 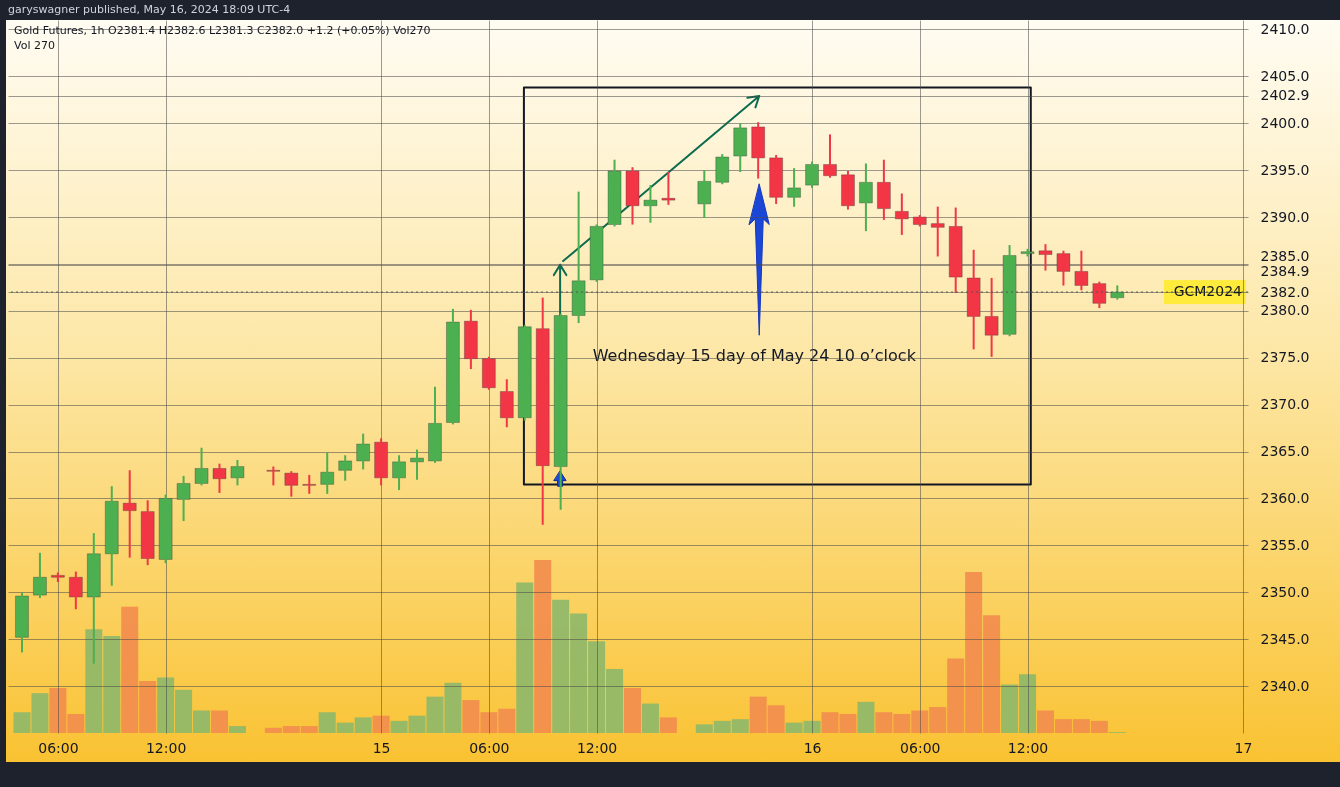 What do you see at coordinates (1285, 310) in the screenshot?
I see `y-tick-label: 2380.0` at bounding box center [1285, 310].